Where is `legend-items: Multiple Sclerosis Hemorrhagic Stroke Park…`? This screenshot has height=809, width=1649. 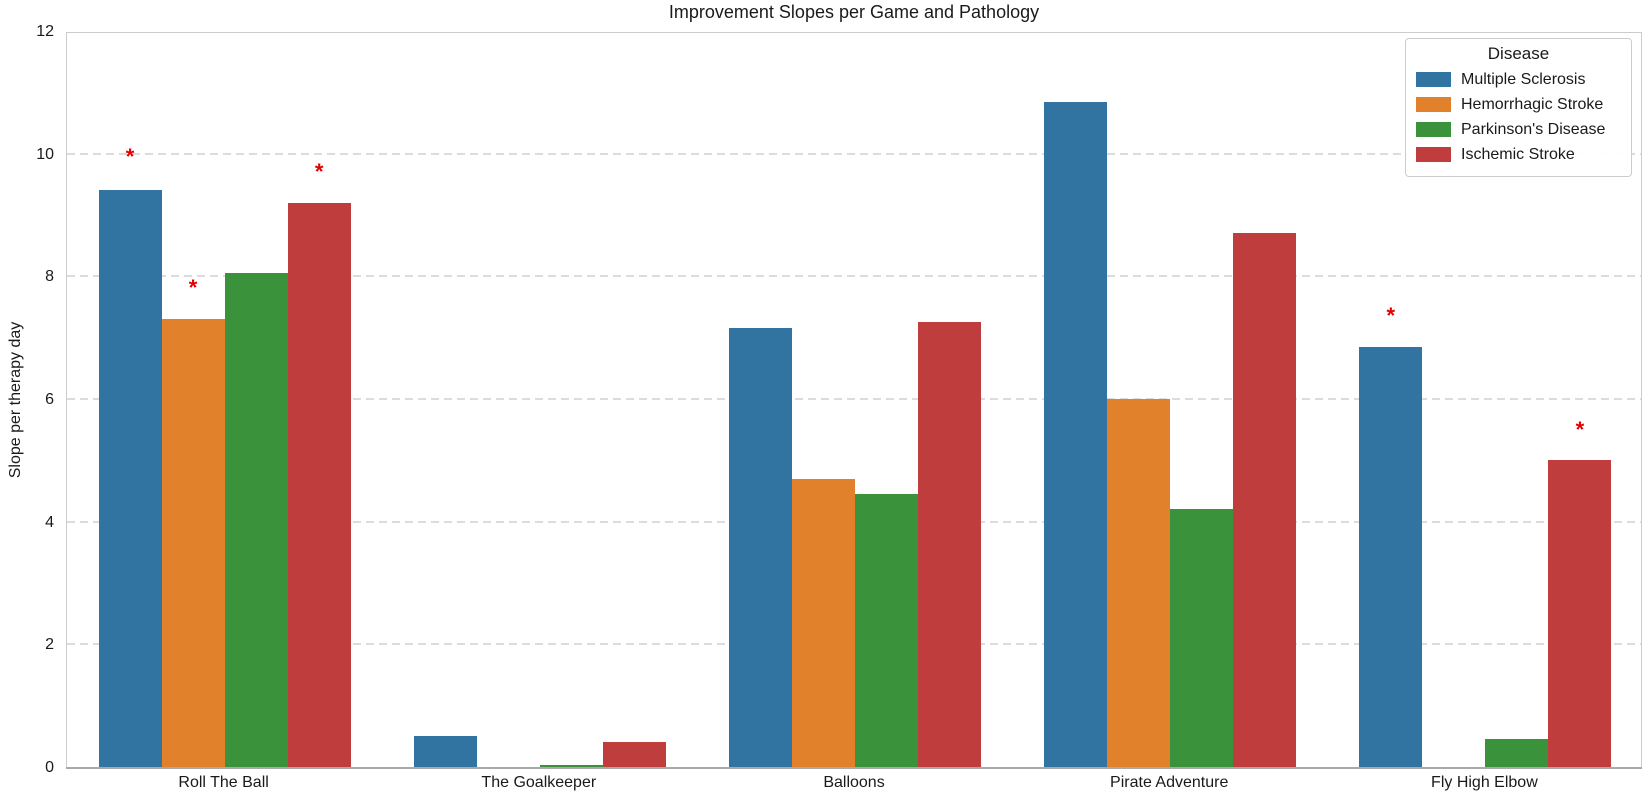 legend-items: Multiple Sclerosis Hemorrhagic Stroke Park… is located at coordinates (1518, 117).